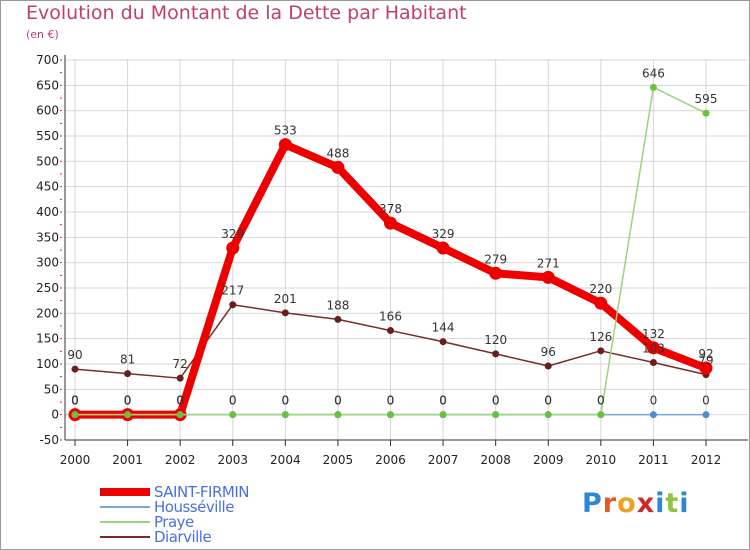 The height and width of the screenshot is (550, 750). I want to click on data-label: 72, so click(180, 364).